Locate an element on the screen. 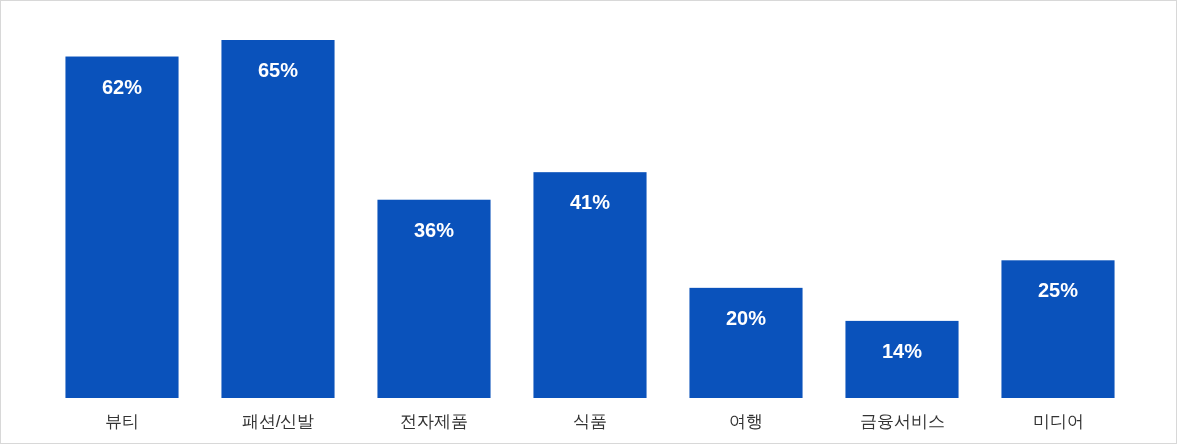 The image size is (1177, 444). data-label: 65% is located at coordinates (278, 70).